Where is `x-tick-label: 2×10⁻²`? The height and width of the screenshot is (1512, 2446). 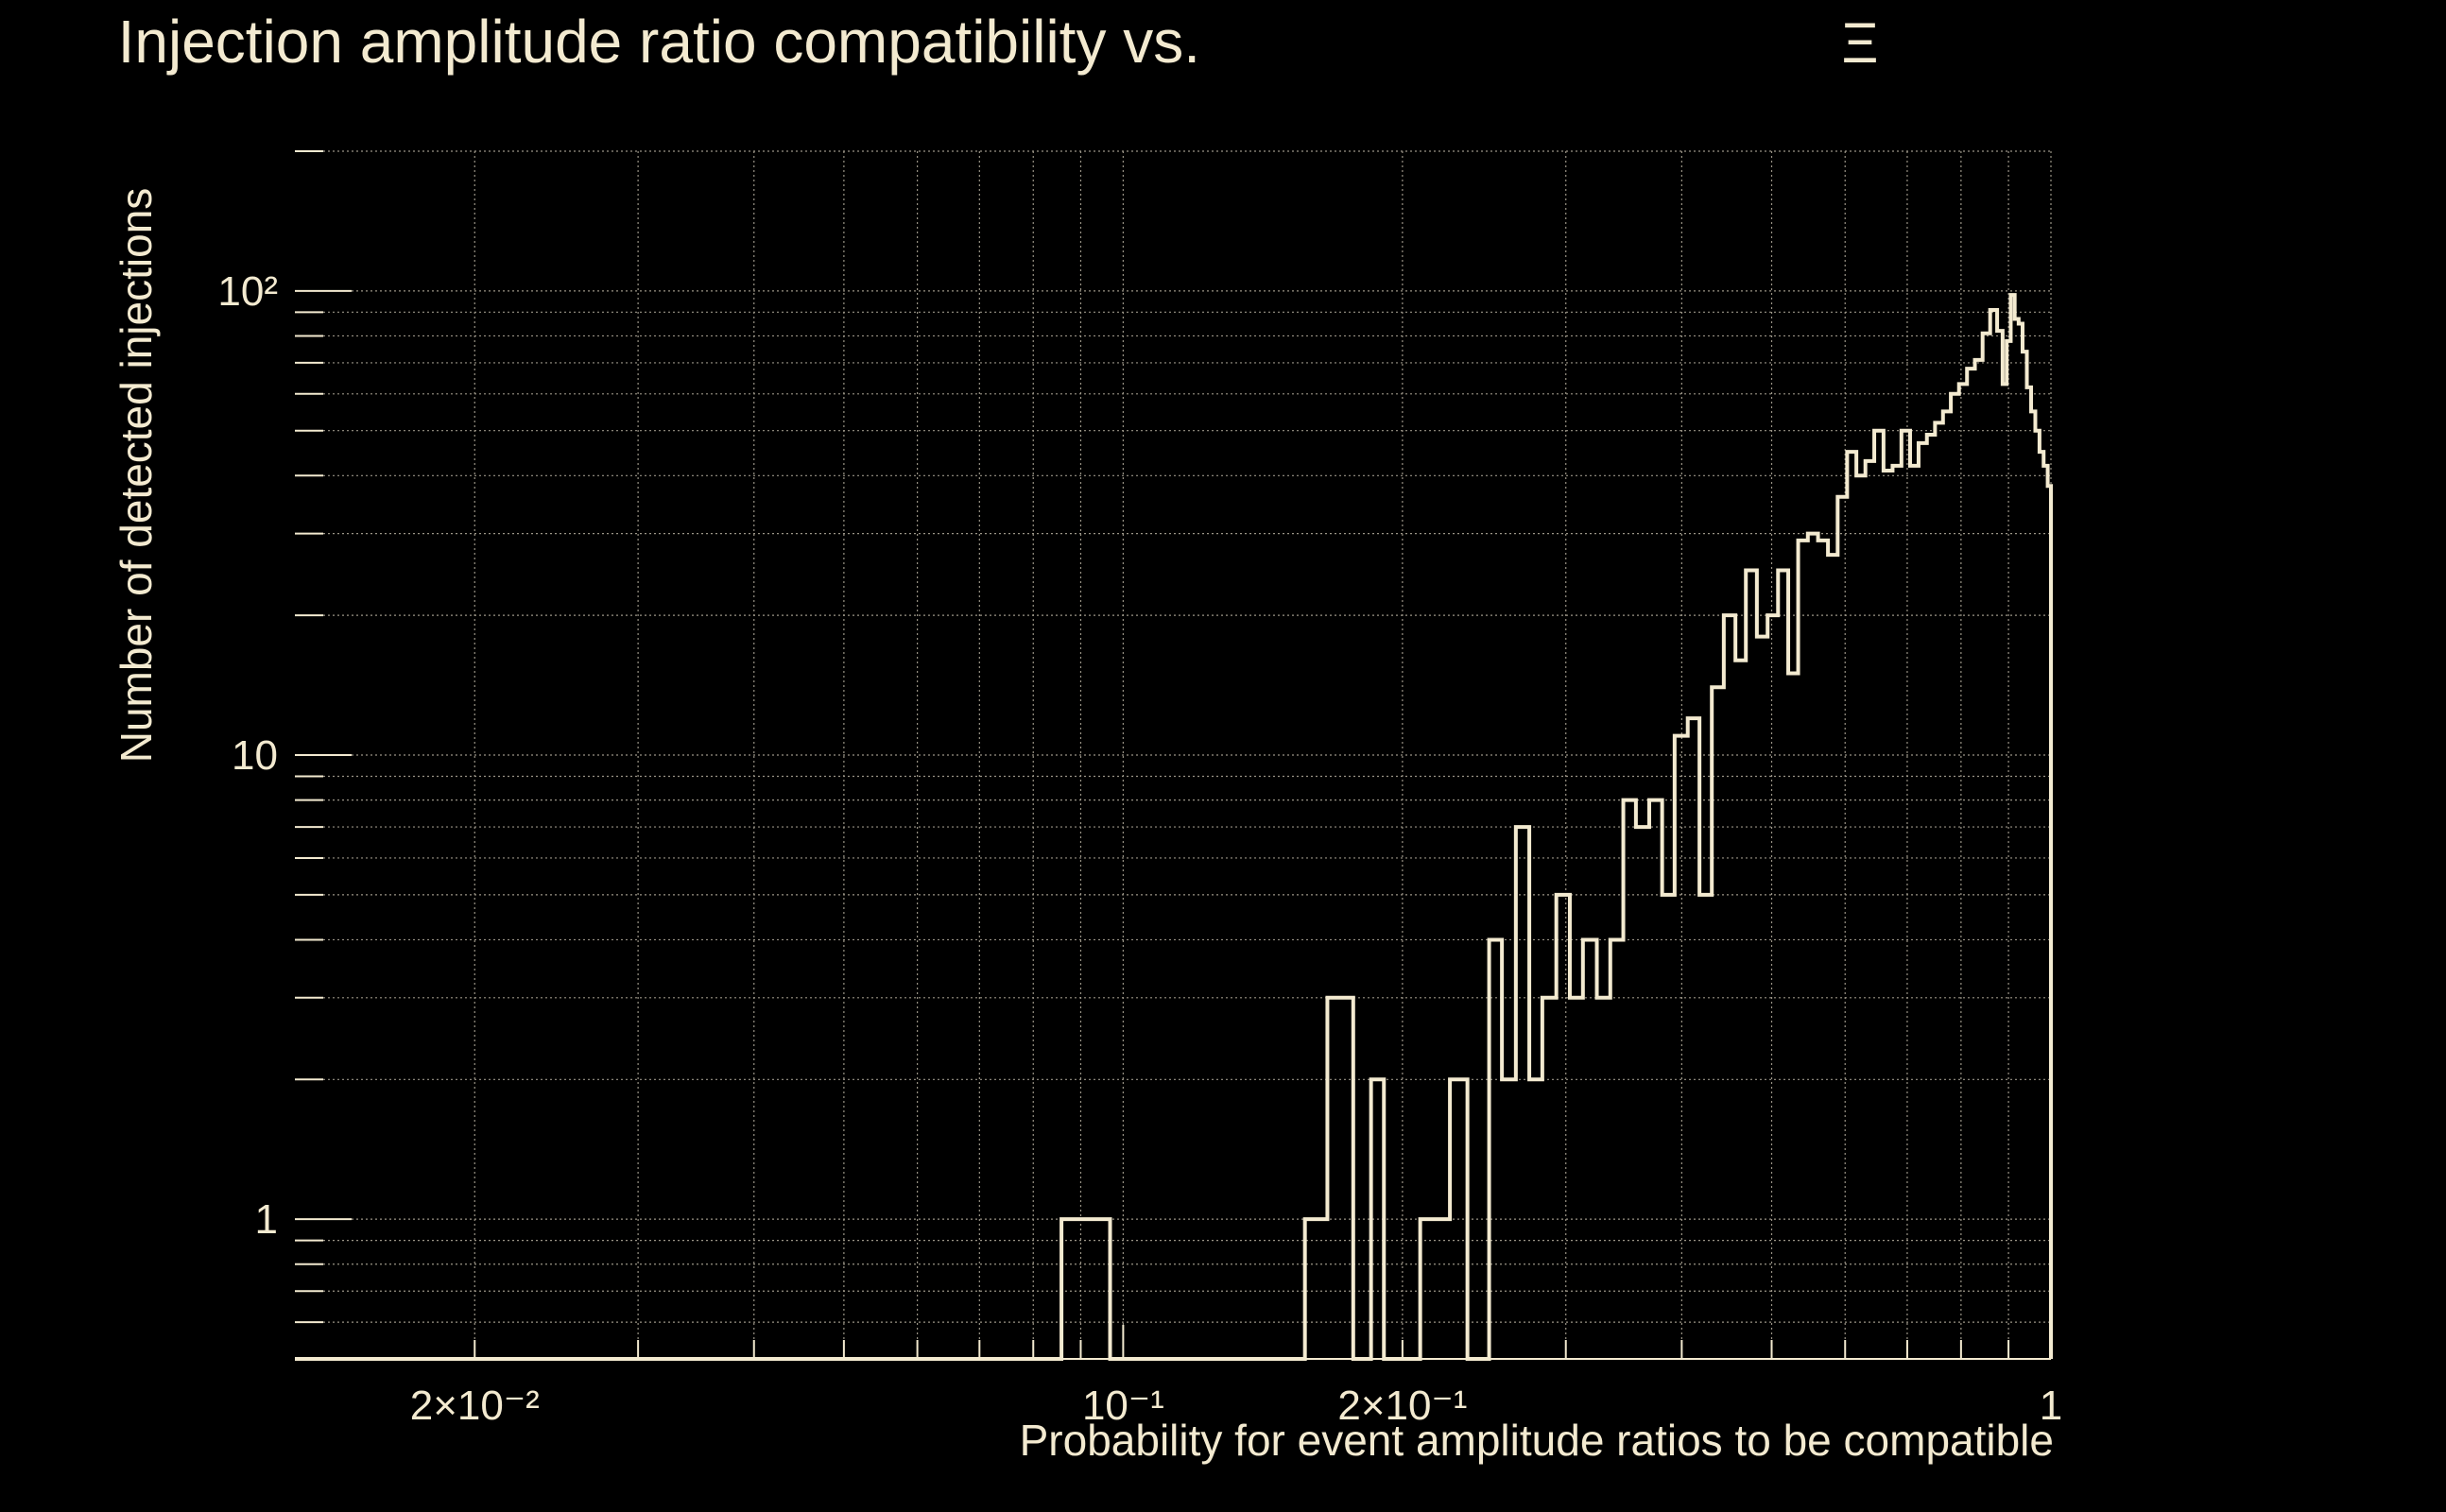 x-tick-label: 2×10⁻² is located at coordinates (475, 1406).